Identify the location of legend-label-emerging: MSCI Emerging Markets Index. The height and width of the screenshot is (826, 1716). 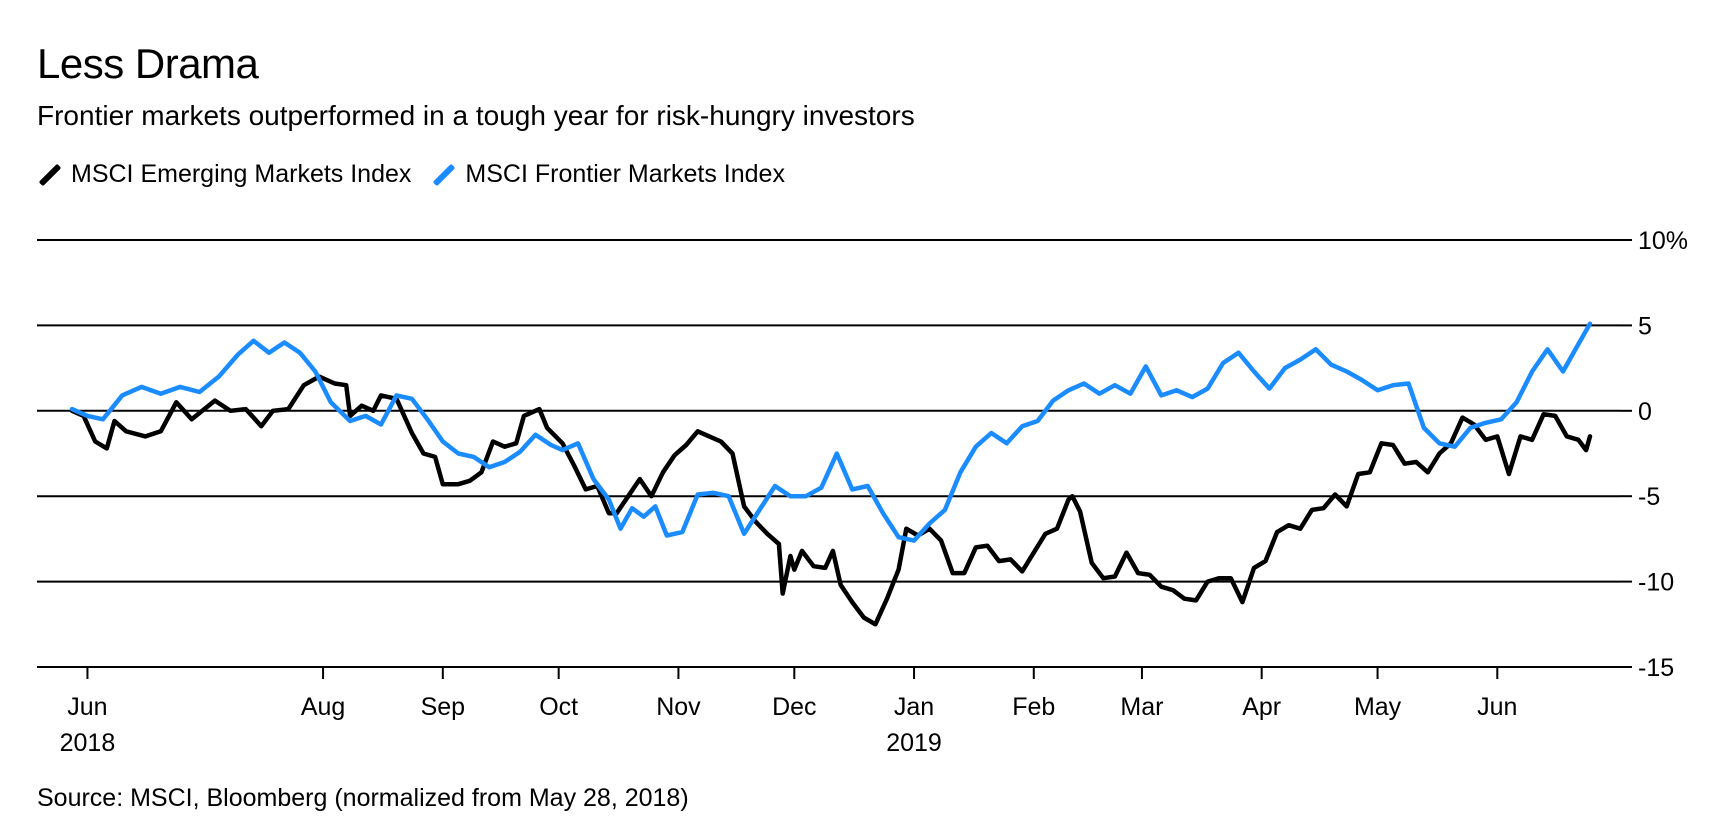
(241, 174).